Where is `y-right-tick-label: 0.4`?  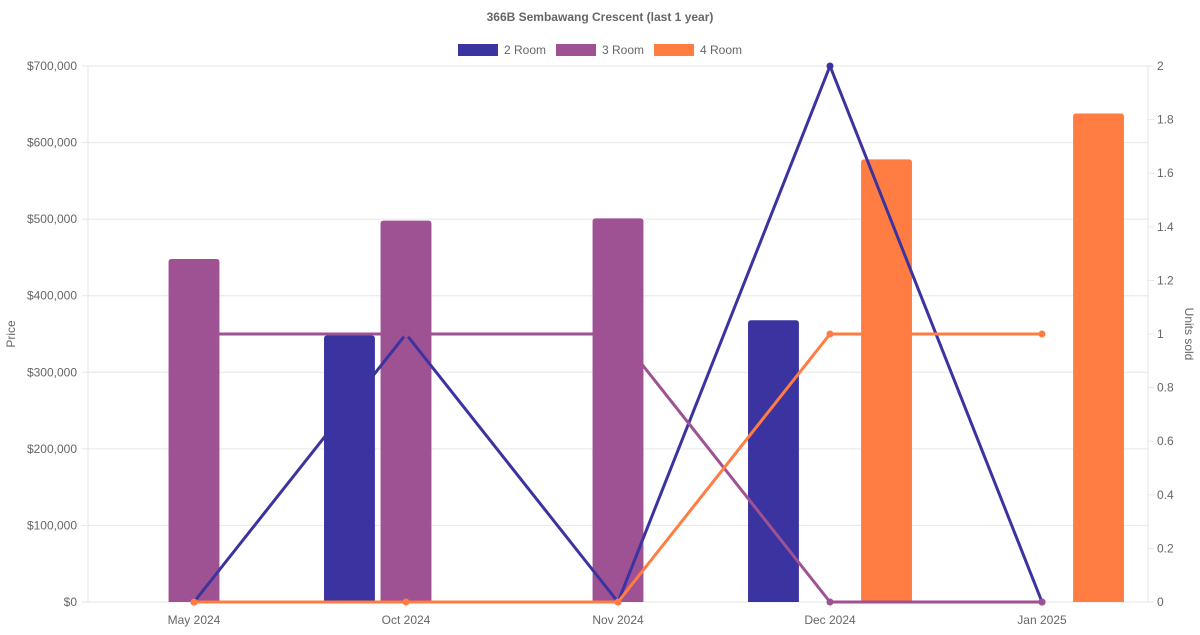 y-right-tick-label: 0.4 is located at coordinates (1165, 495).